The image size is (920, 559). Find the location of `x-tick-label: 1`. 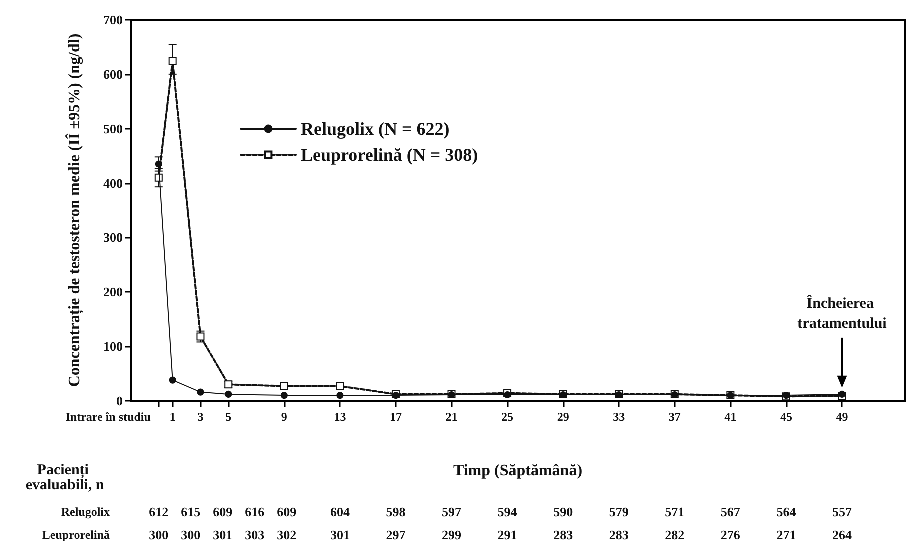

x-tick-label: 1 is located at coordinates (173, 417).